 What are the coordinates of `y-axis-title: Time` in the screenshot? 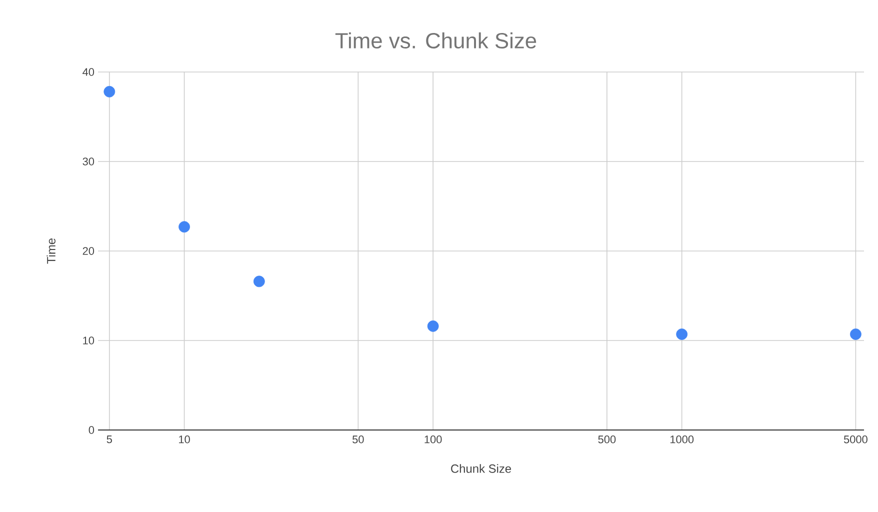 It's located at (51, 251).